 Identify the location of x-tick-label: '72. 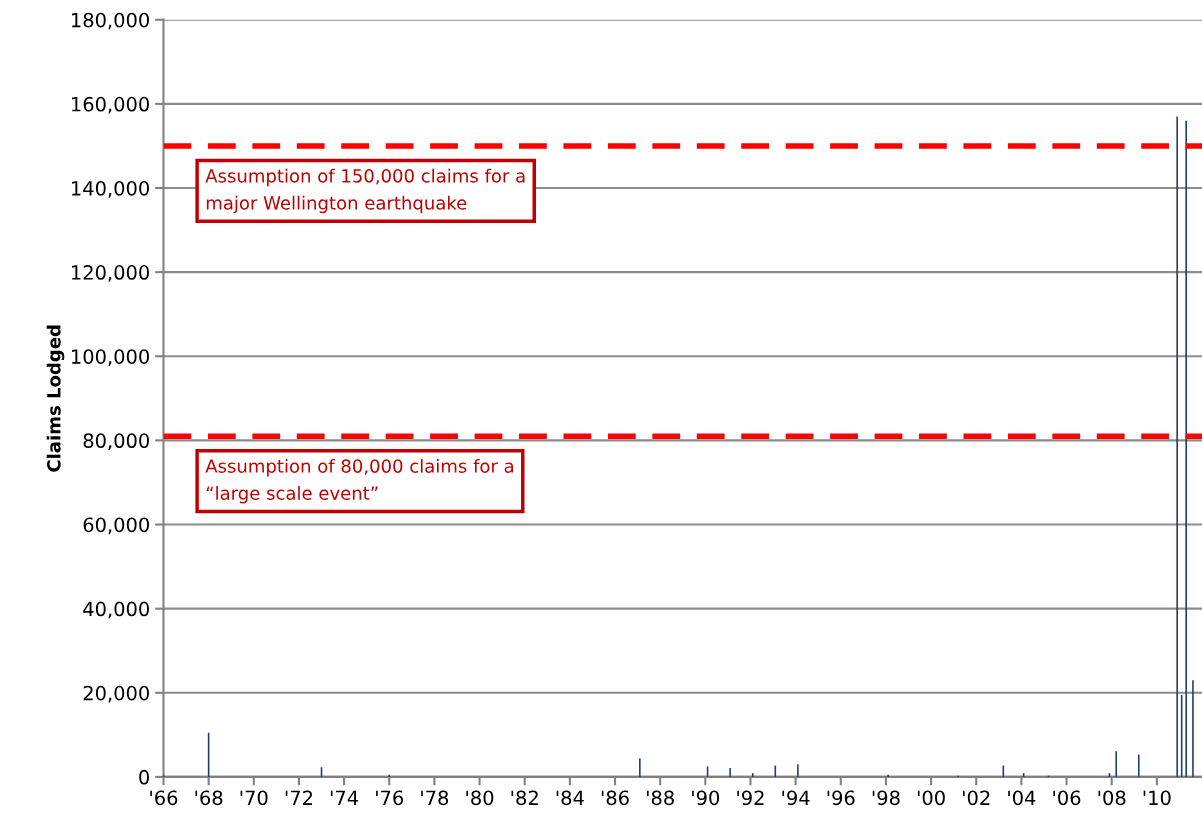
(299, 797).